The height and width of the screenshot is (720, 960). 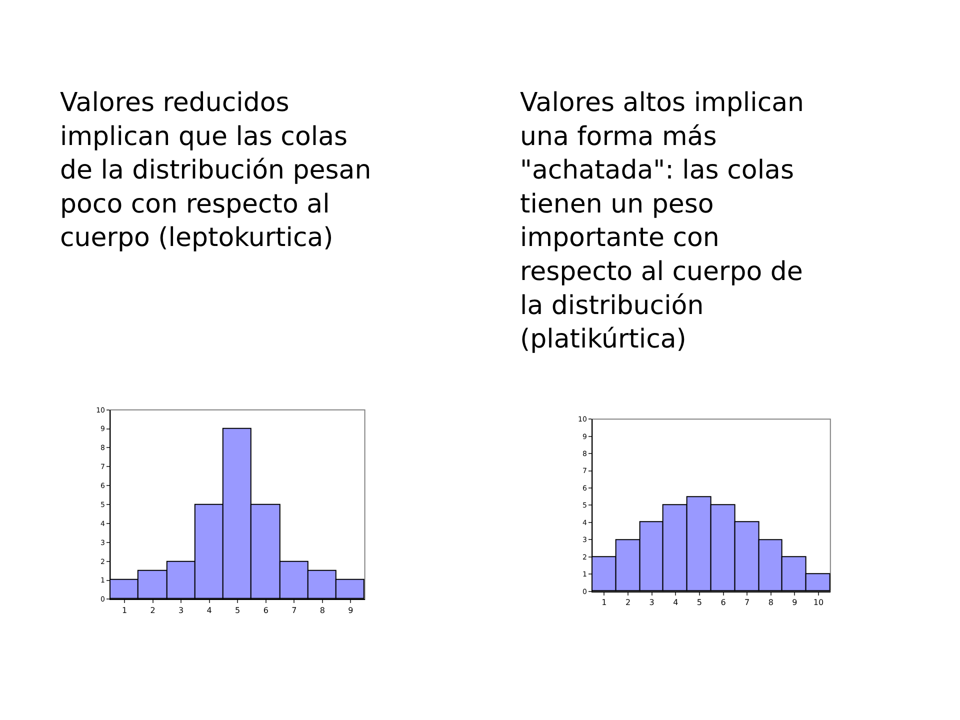 I want to click on chart-title: Valores reducidos implican que las colas de la distribución pesan poco con respecto al cuerpo (leptokurtica), so click(x=216, y=171).